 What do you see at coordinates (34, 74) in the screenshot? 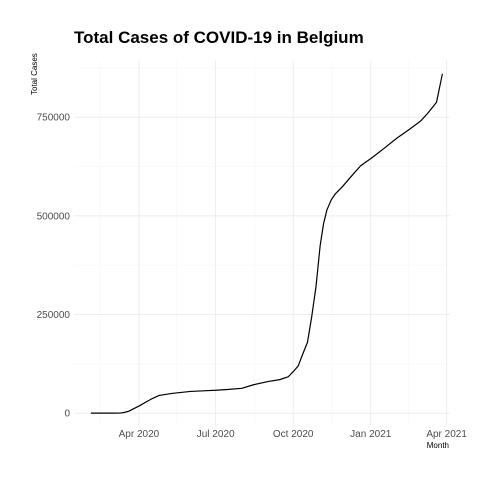
I see `y-axis-title: Total Cases` at bounding box center [34, 74].